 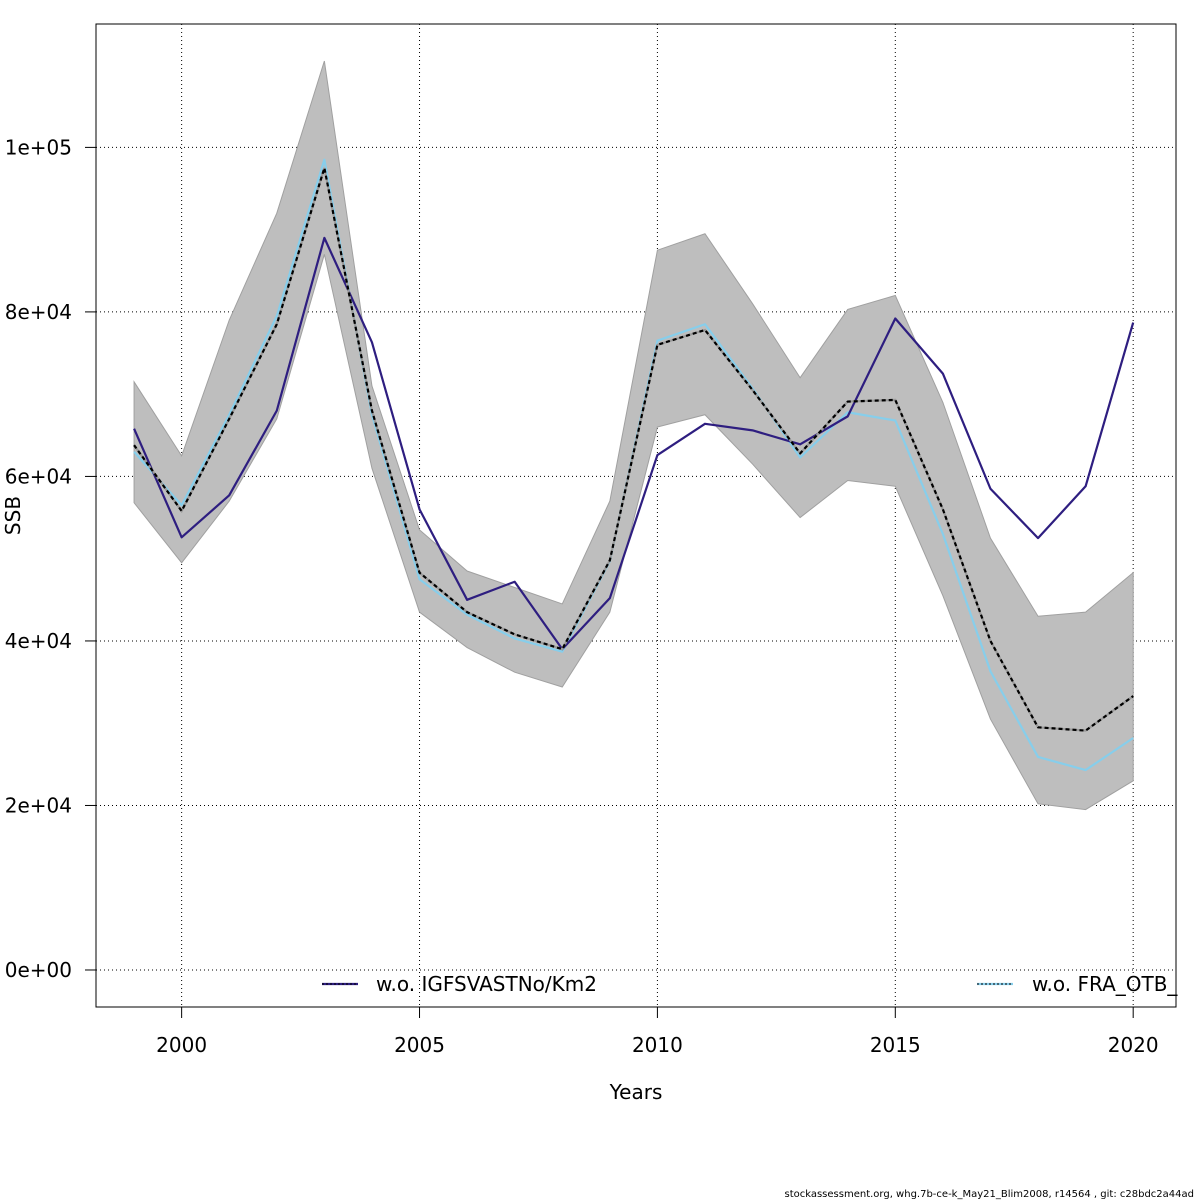 What do you see at coordinates (895, 1045) in the screenshot?
I see `x-tick-label: 2015` at bounding box center [895, 1045].